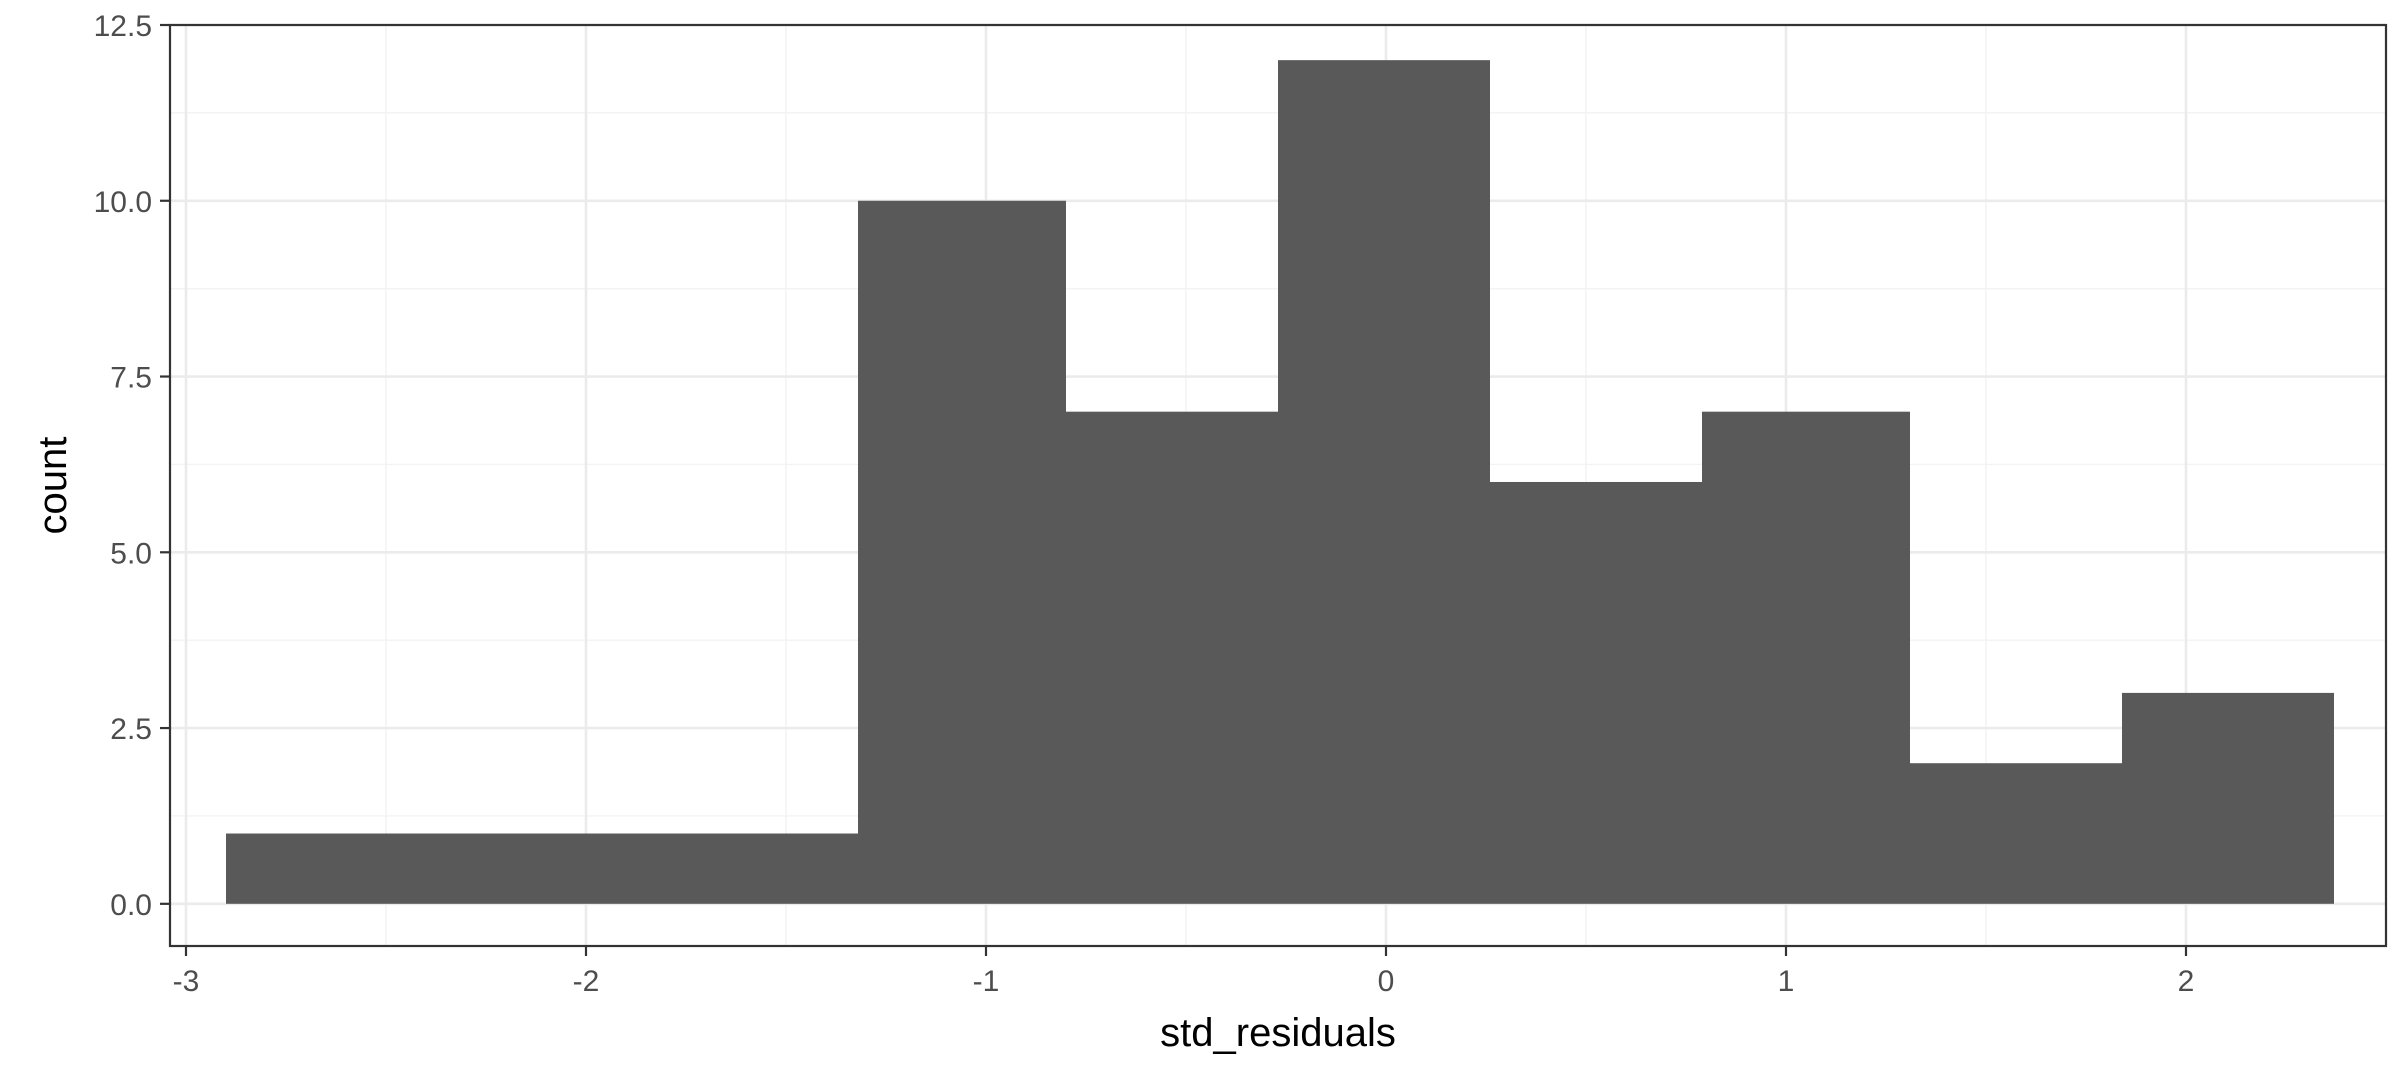  Describe the element at coordinates (131, 378) in the screenshot. I see `y-tick-label: 7.5` at that location.